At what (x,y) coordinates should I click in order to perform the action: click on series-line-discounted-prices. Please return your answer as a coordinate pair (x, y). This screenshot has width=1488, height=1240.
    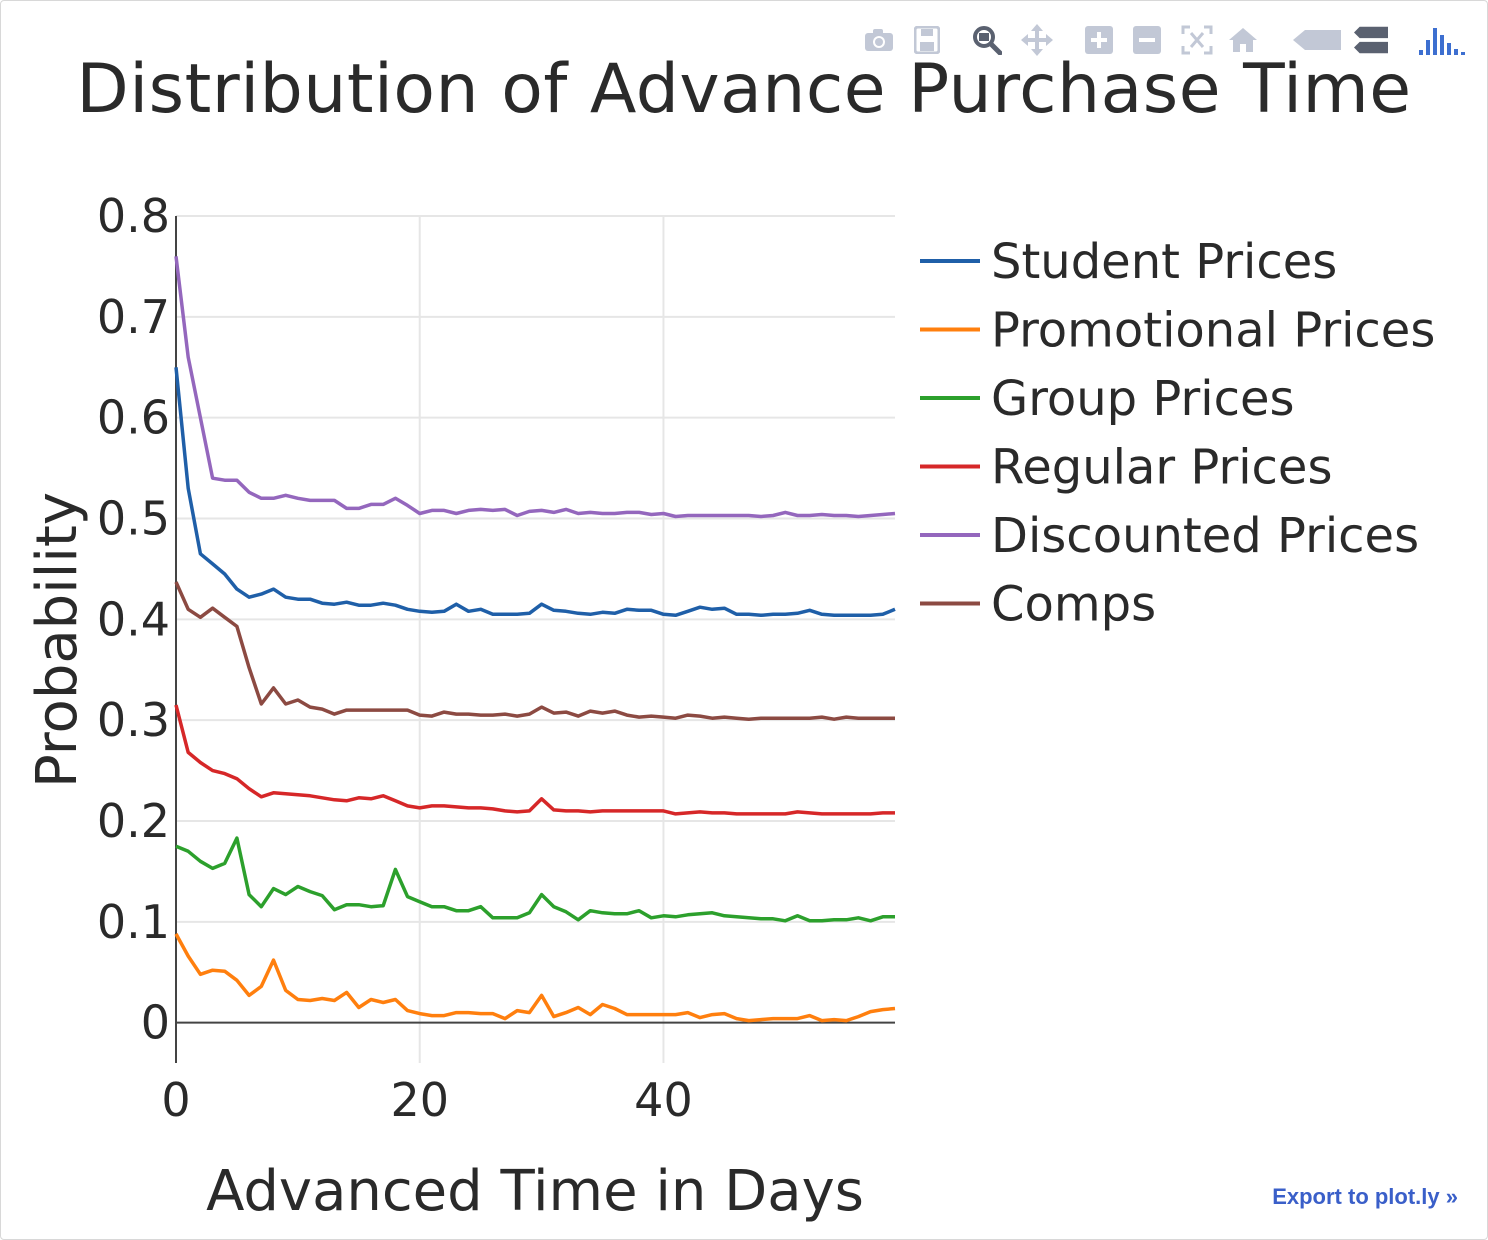
    Looking at the image, I should click on (535, 387).